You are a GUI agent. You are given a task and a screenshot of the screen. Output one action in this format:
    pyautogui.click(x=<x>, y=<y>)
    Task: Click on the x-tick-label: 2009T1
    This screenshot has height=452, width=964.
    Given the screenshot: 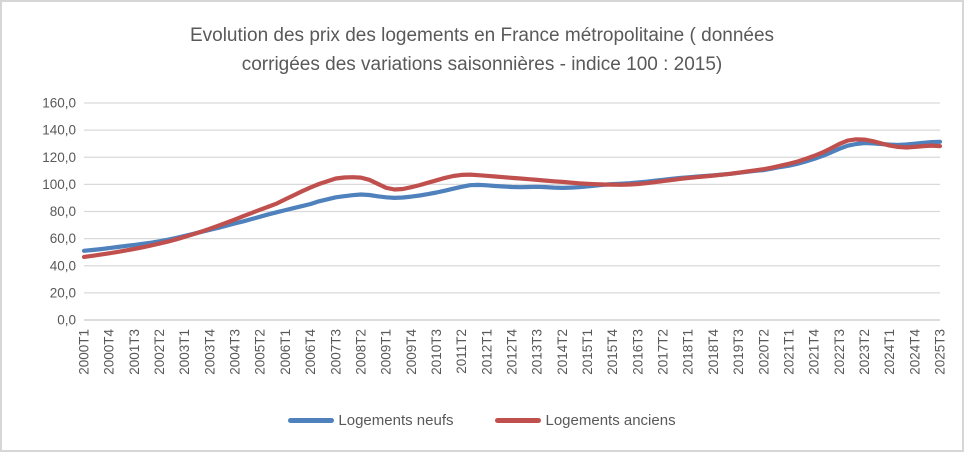 What is the action you would take?
    pyautogui.click(x=386, y=352)
    